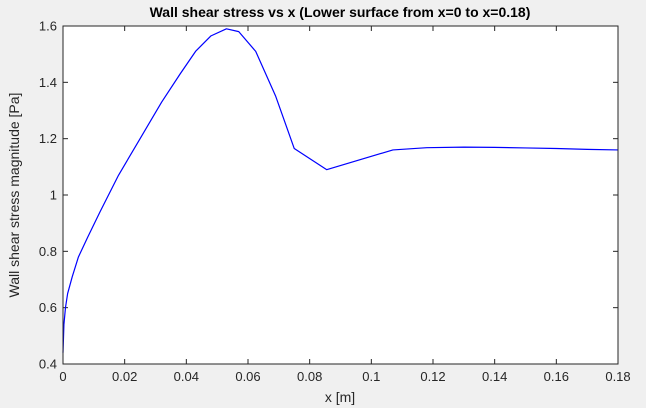  Describe the element at coordinates (340, 397) in the screenshot. I see `x-axis-label: x [m]` at that location.